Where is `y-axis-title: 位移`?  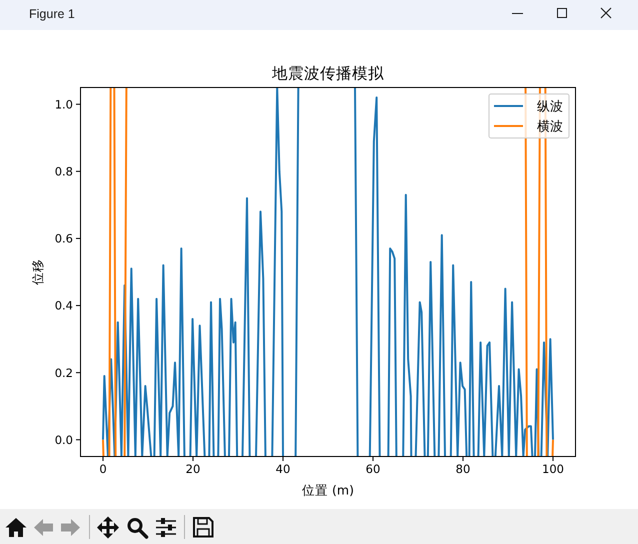
y-axis-title: 位移 is located at coordinates (37, 272).